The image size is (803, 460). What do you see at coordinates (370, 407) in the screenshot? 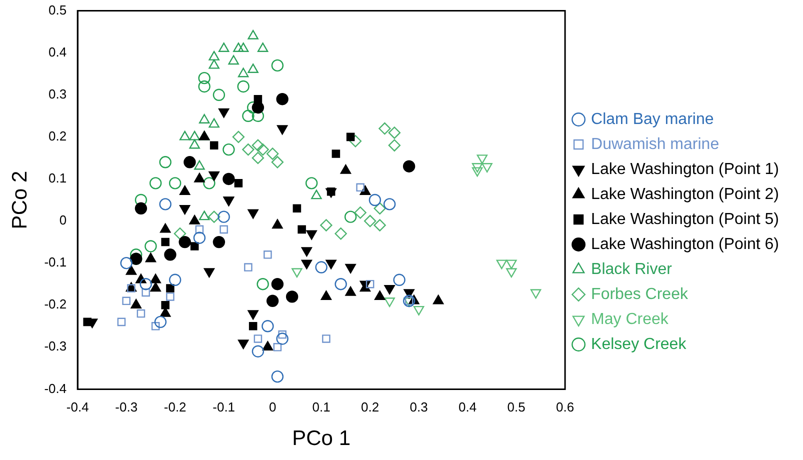
I see `x-tick-label: 0.2` at bounding box center [370, 407].